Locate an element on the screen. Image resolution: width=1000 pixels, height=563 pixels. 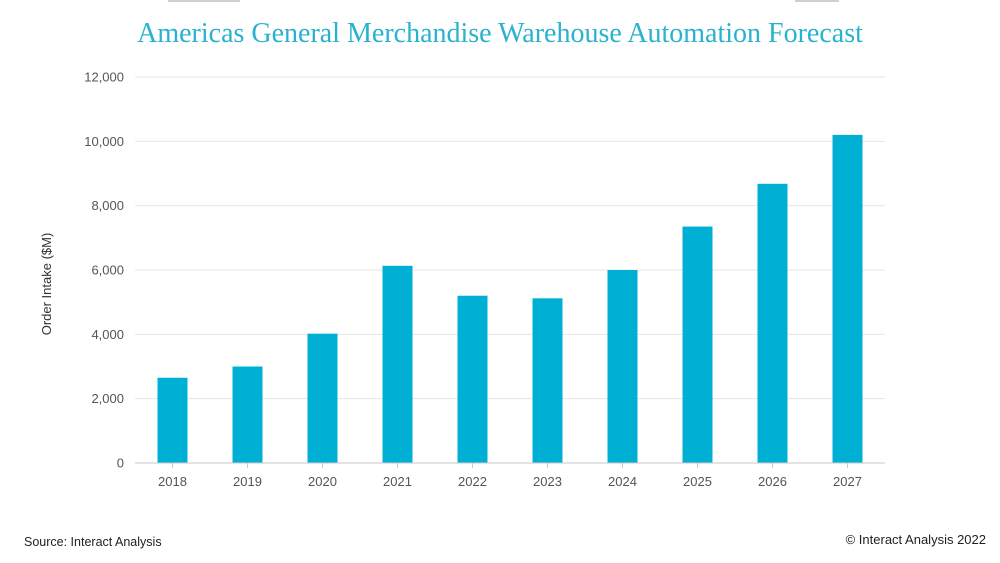
copyright-note: © Interact Analysis 2022 is located at coordinates (915, 539).